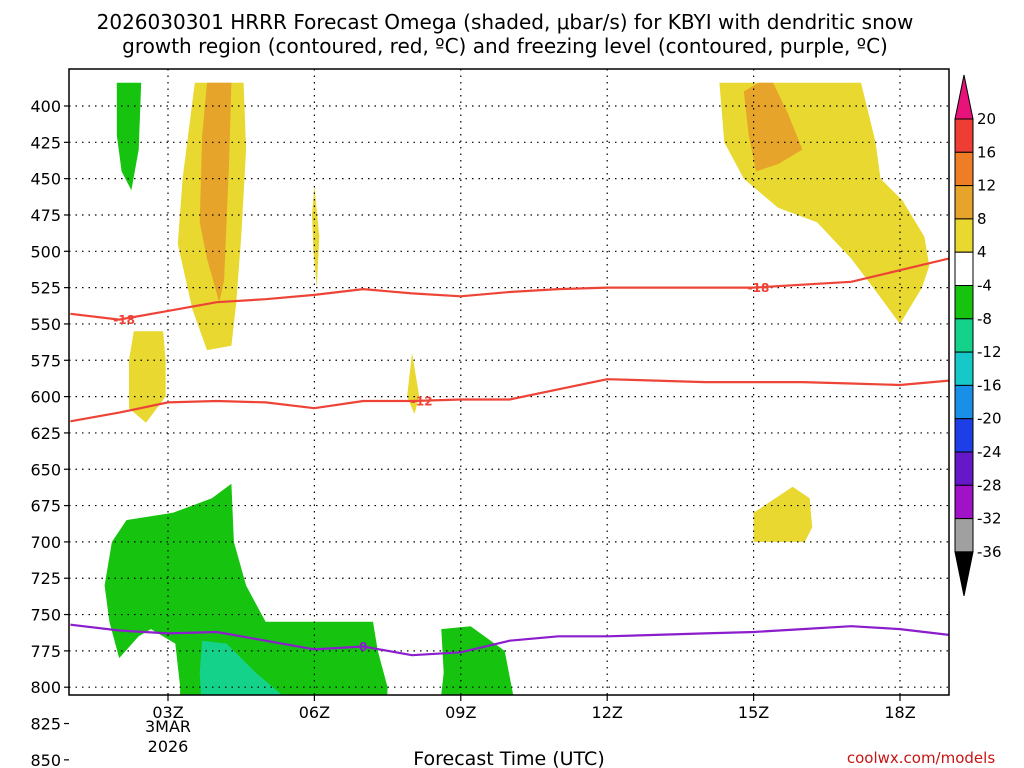  I want to click on date-label-year: 2026, so click(168, 746).